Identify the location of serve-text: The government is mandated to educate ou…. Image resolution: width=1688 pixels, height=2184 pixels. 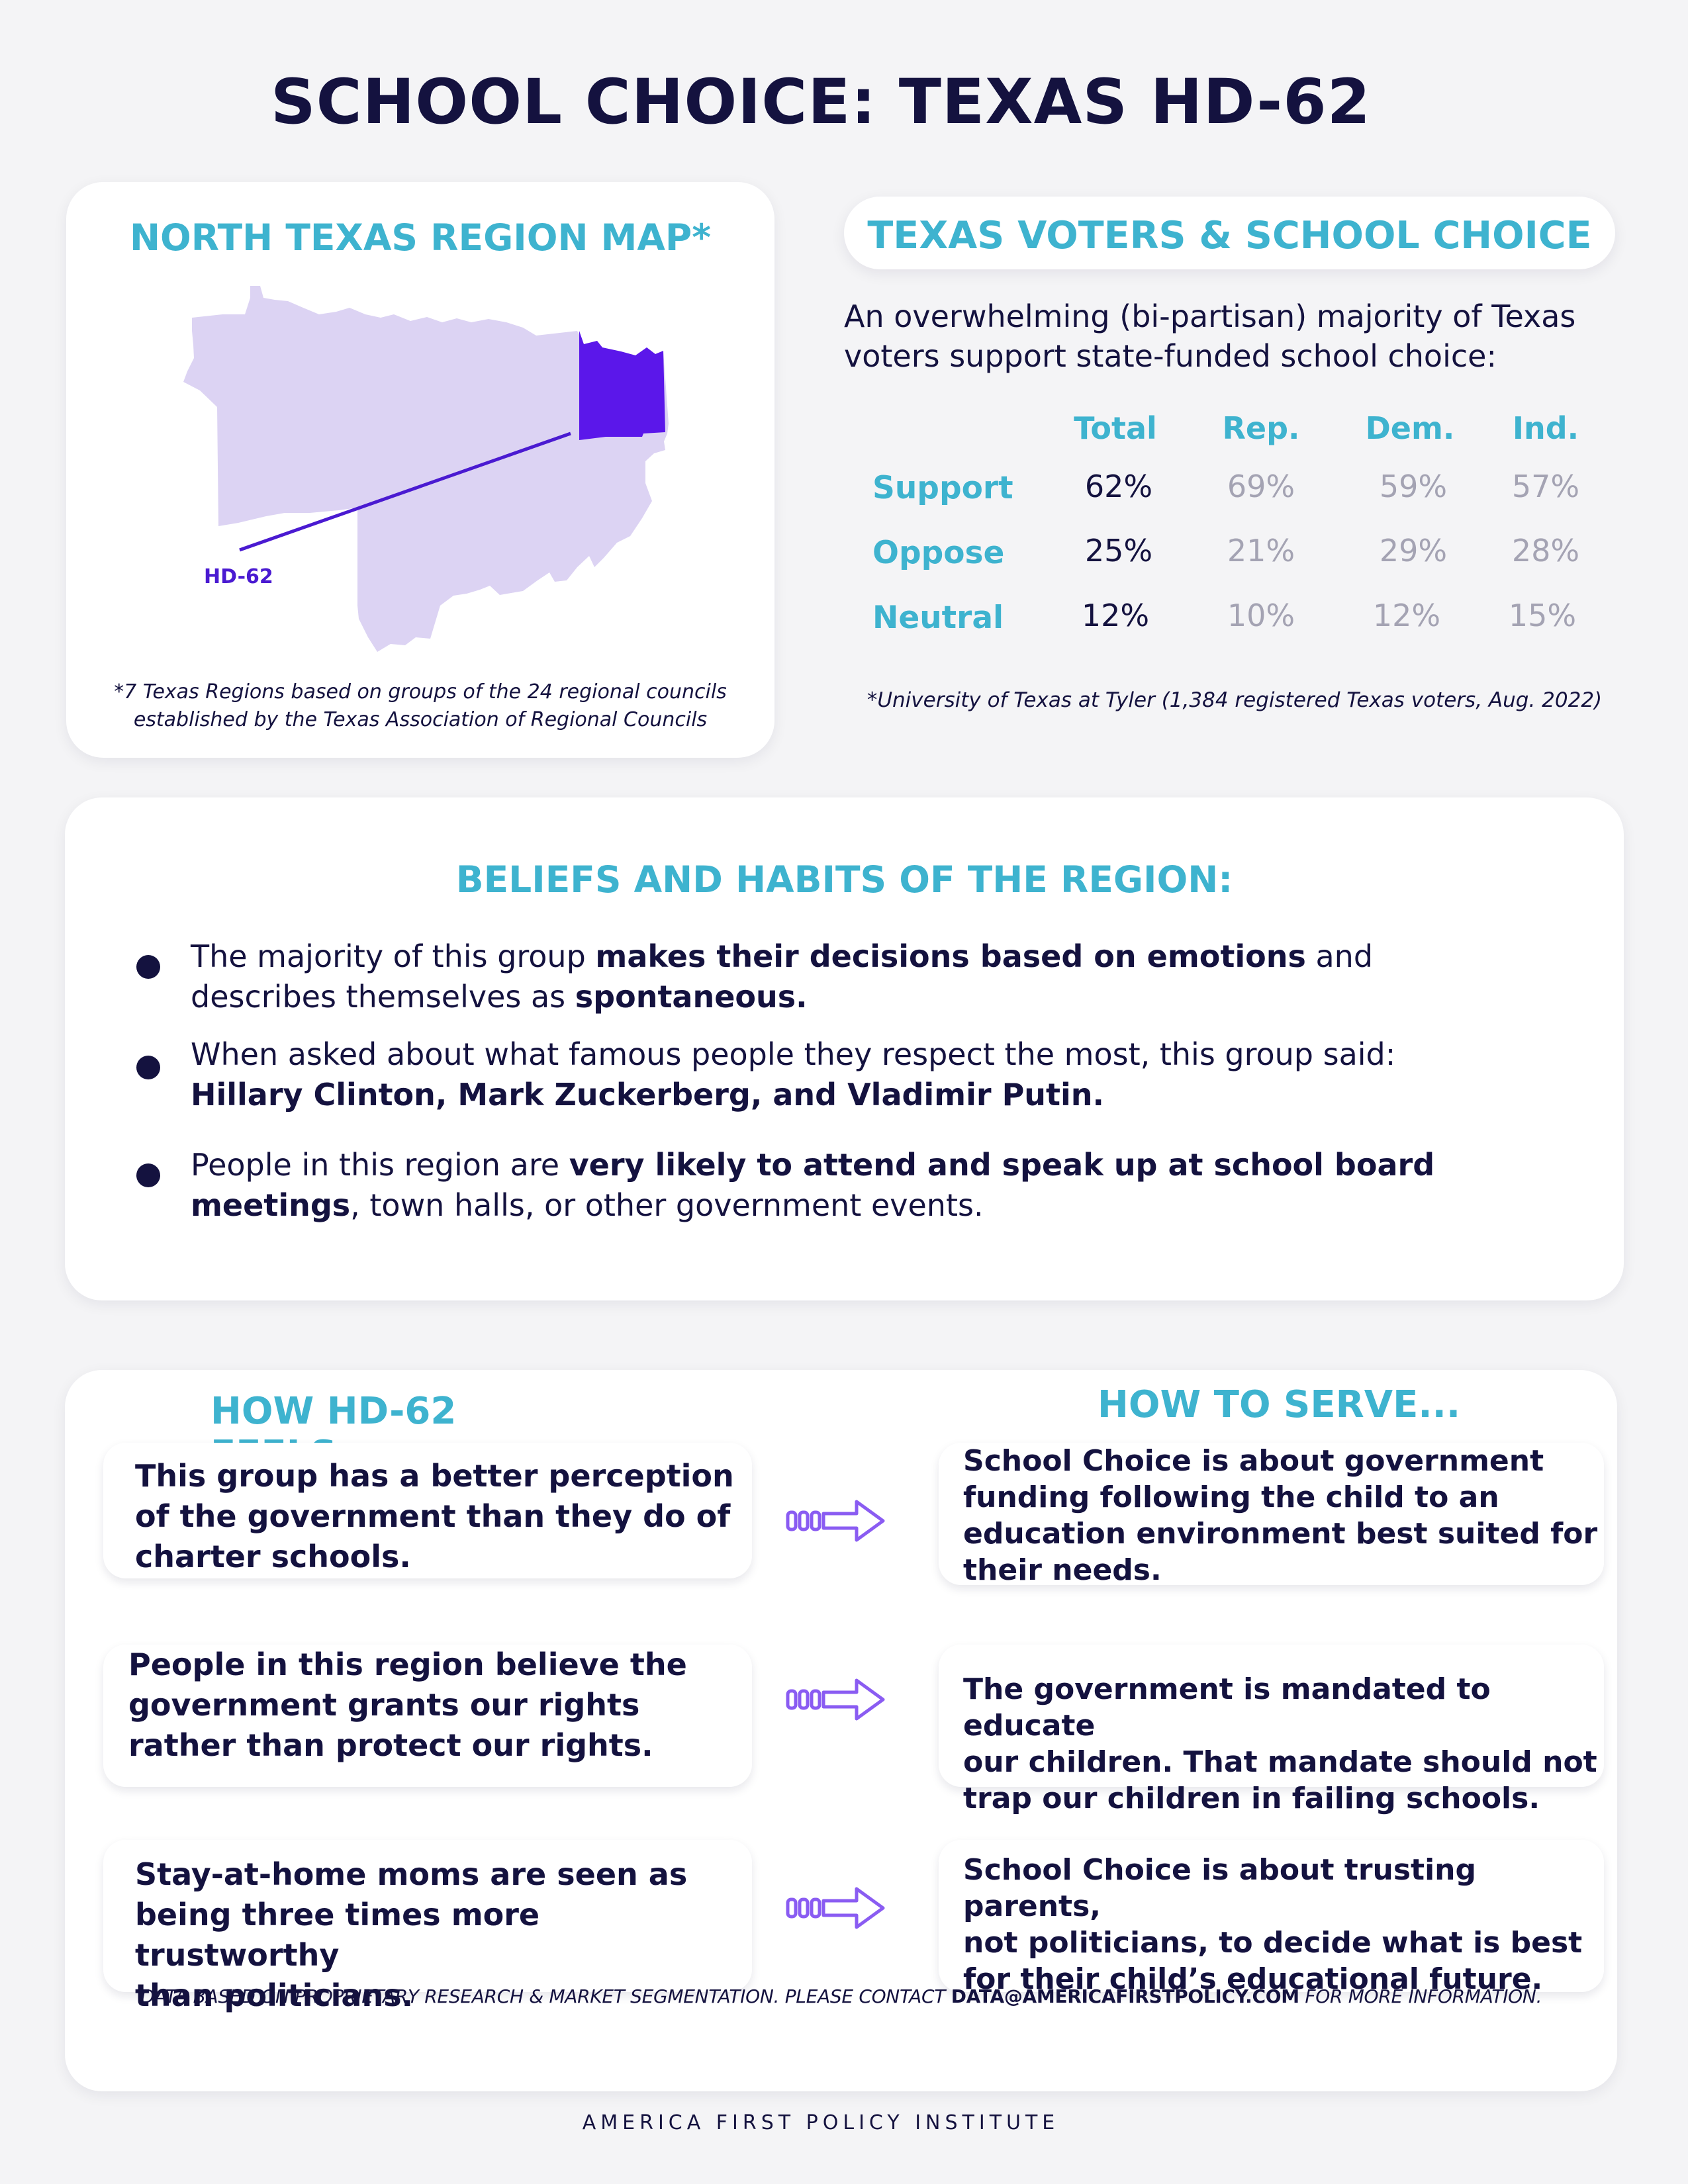
(1280, 1743).